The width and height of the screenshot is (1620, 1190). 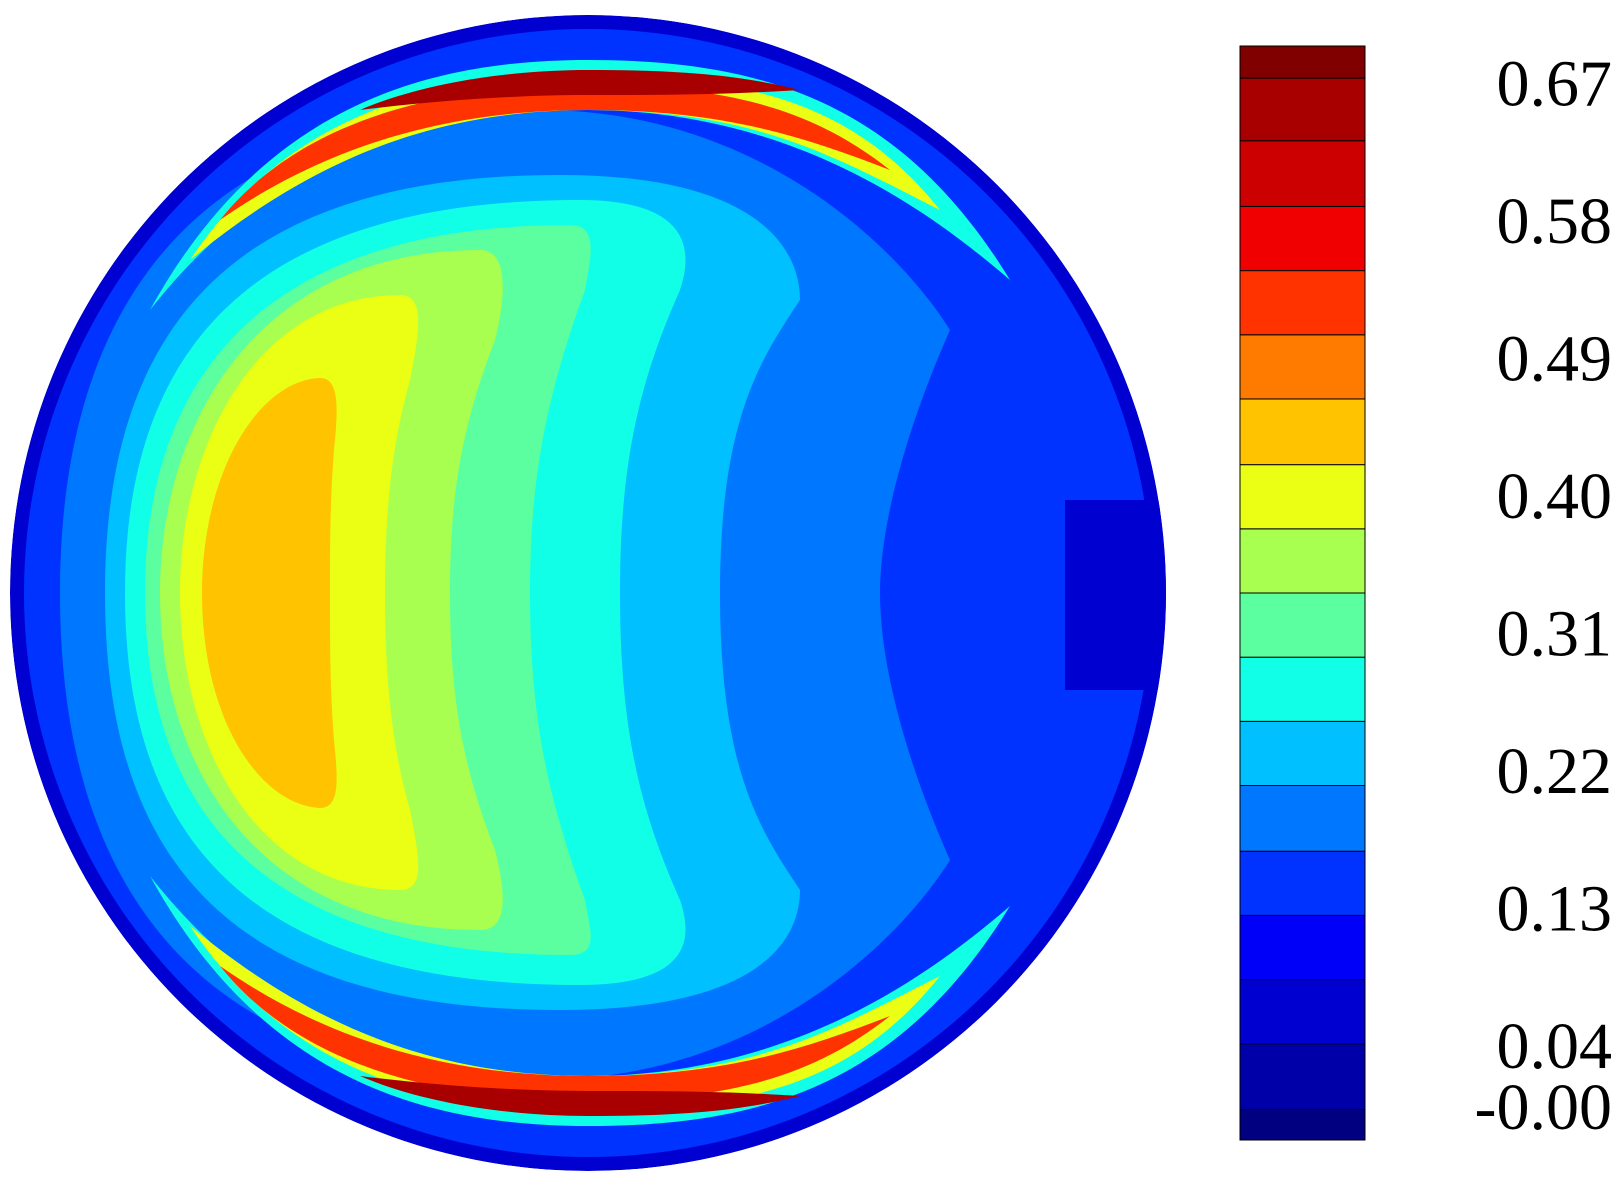 What do you see at coordinates (1555, 771) in the screenshot?
I see `colorbar-tick-label: 0.22` at bounding box center [1555, 771].